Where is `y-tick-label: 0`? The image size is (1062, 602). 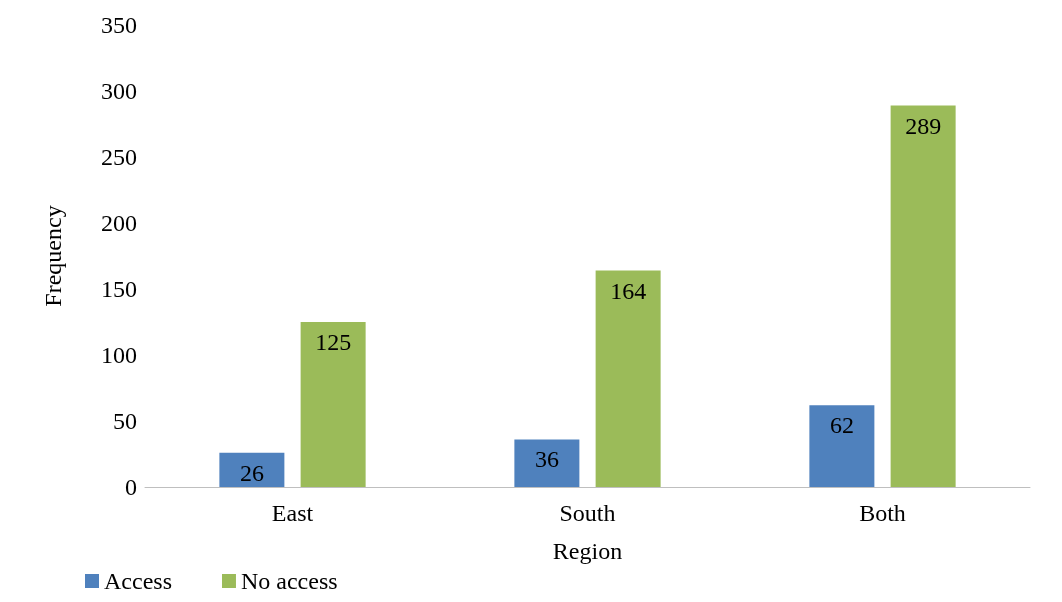 y-tick-label: 0 is located at coordinates (131, 487).